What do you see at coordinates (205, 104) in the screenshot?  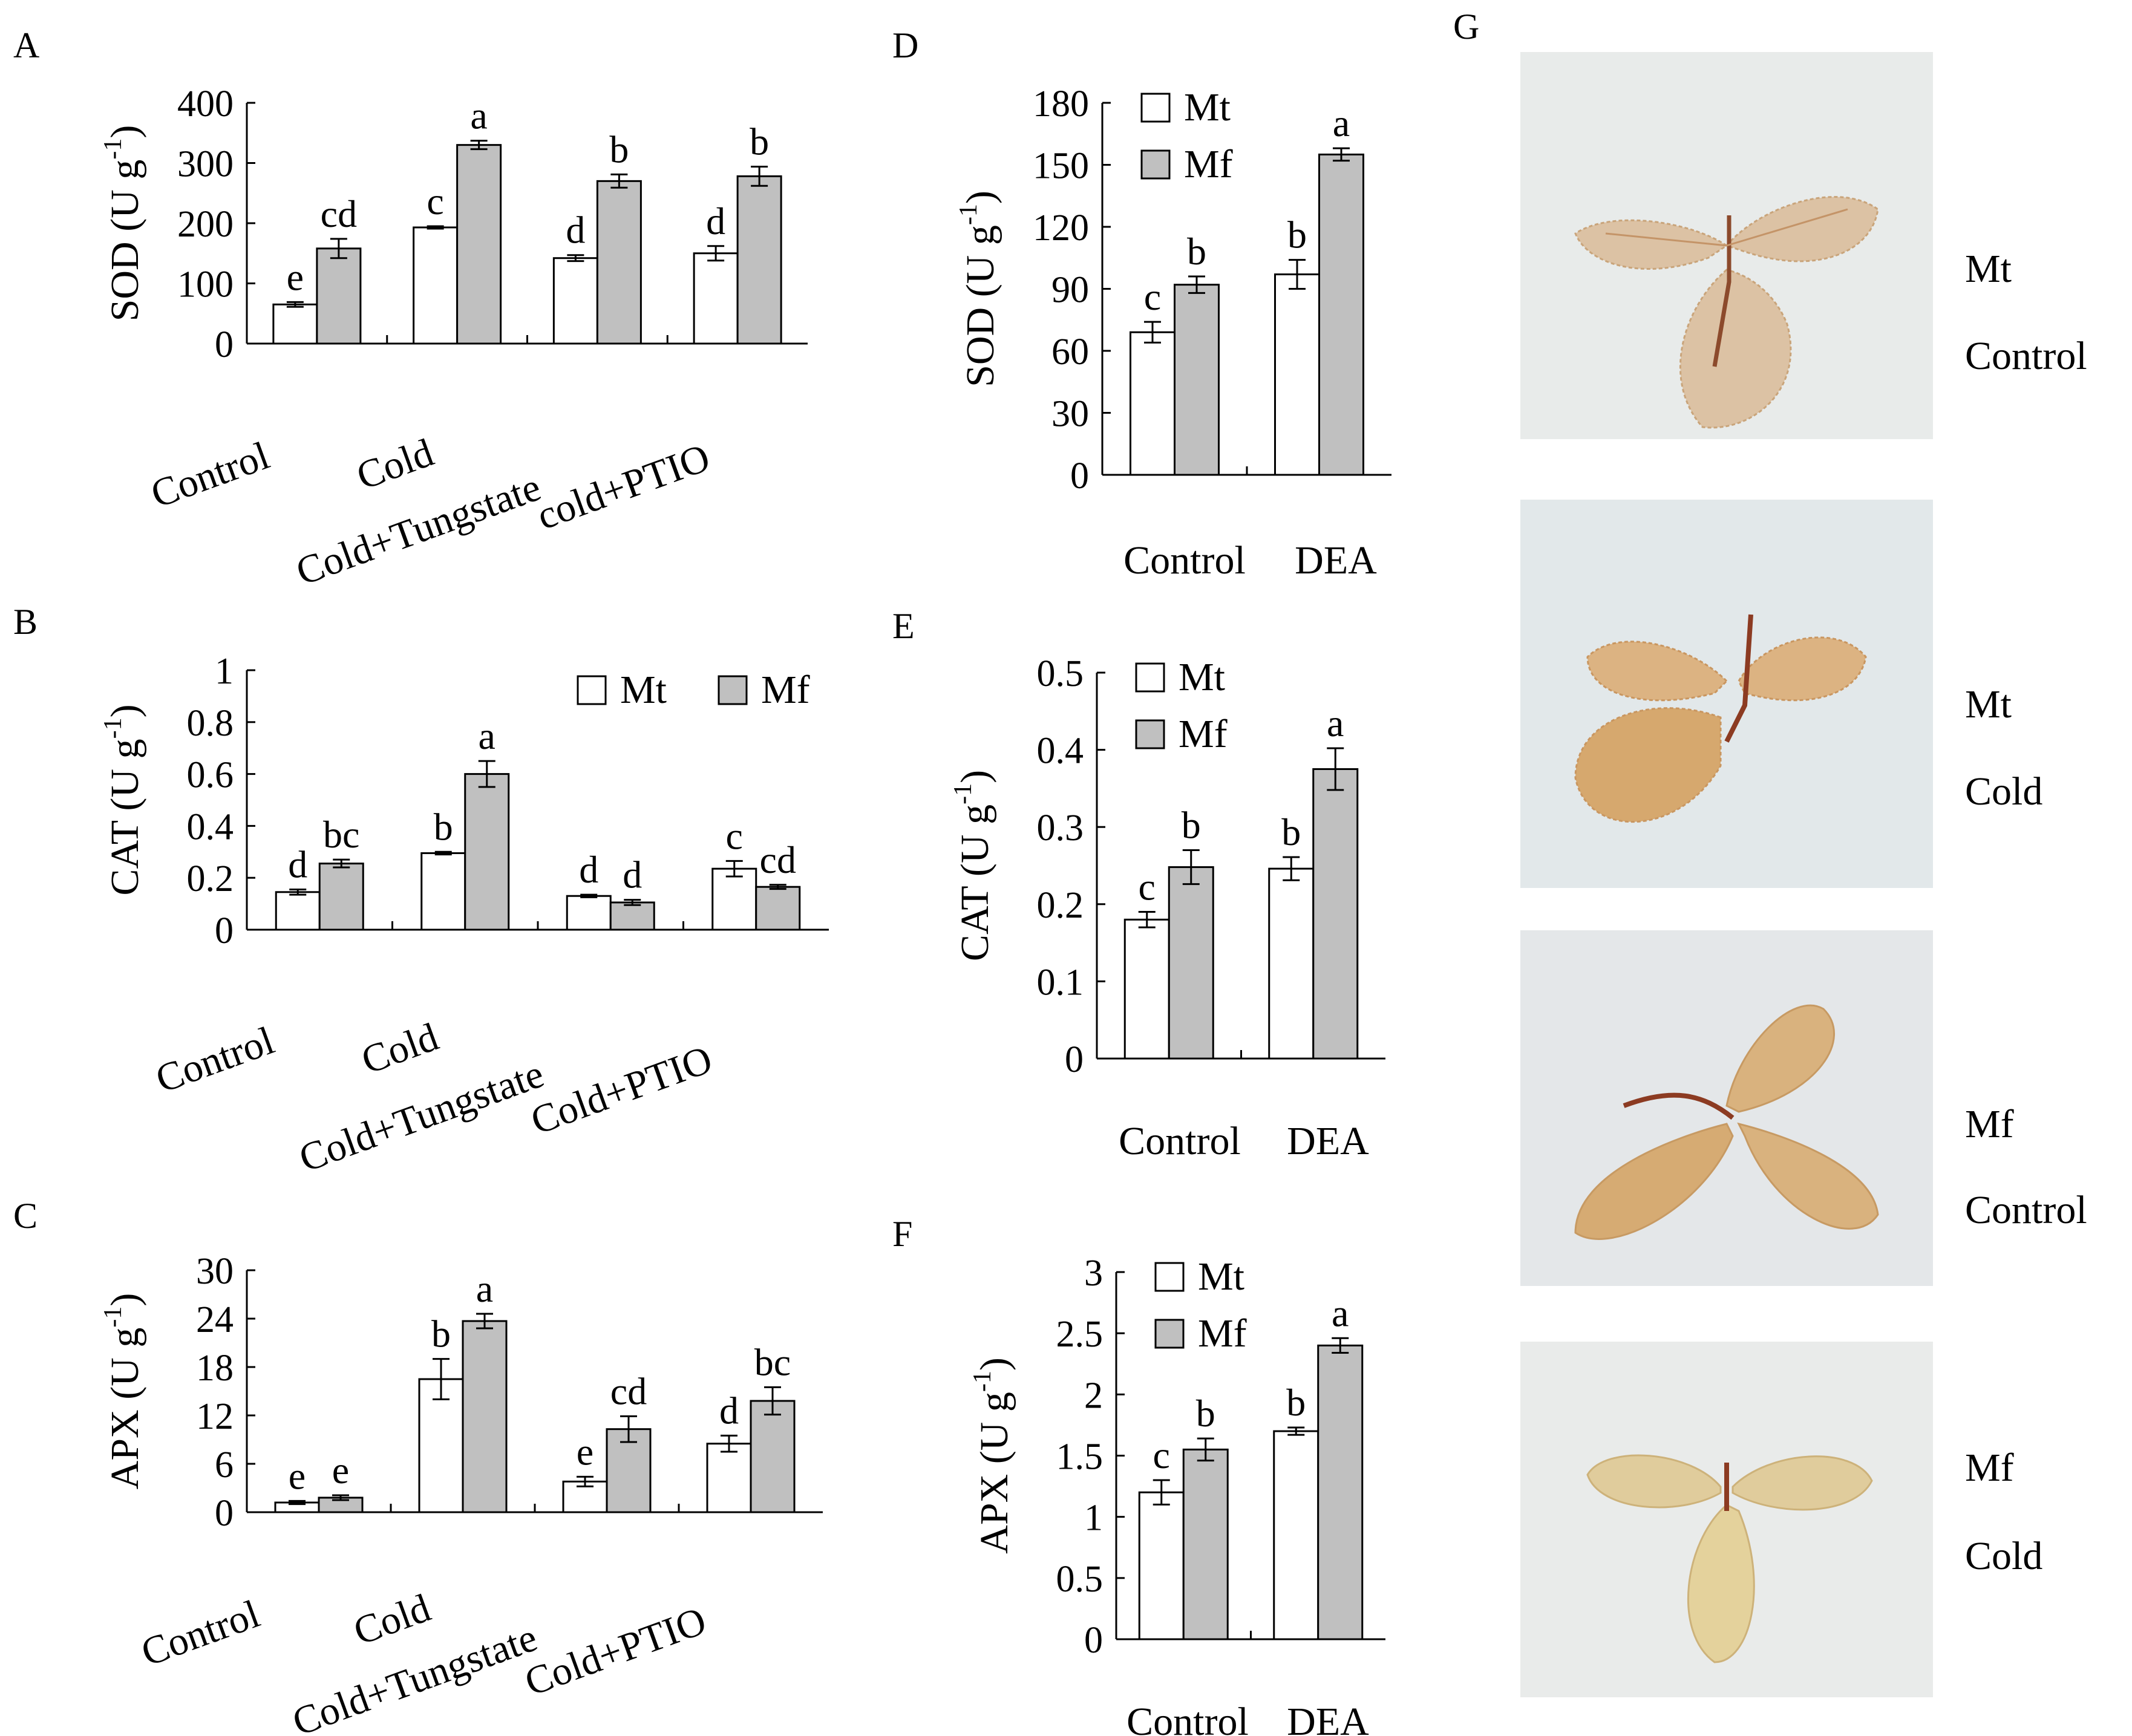 I see `y-tick-label: 400` at bounding box center [205, 104].